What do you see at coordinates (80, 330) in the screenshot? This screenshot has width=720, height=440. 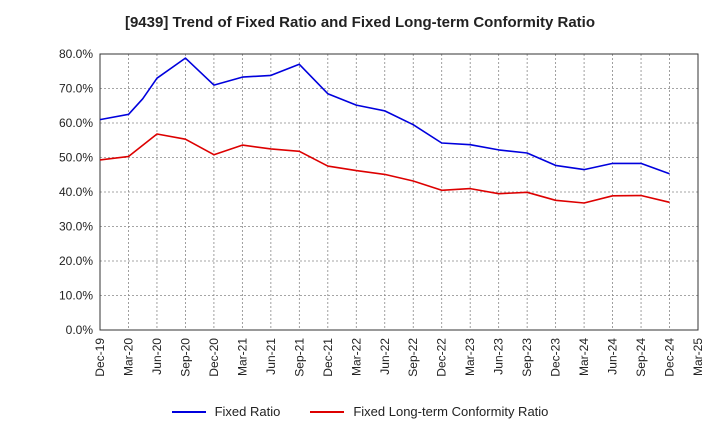 I see `y-tick-label: 0.0%` at bounding box center [80, 330].